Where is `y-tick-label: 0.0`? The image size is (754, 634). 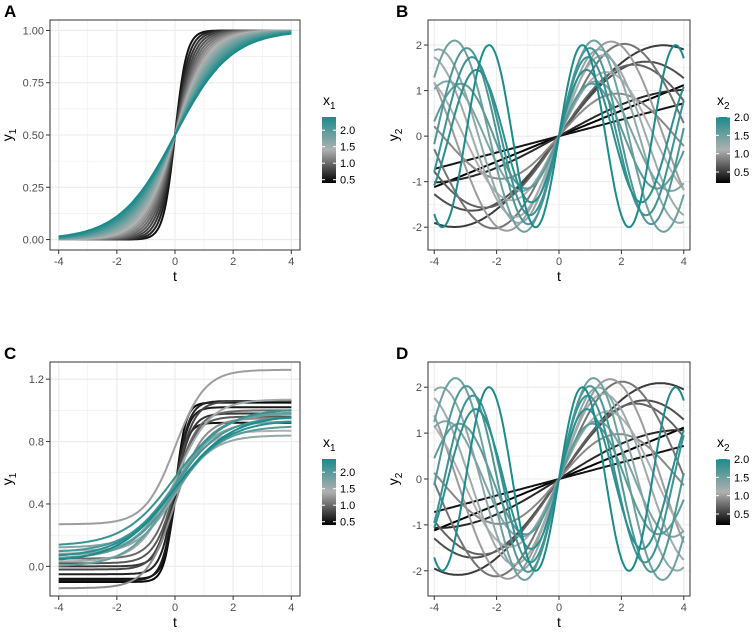
y-tick-label: 0.0 is located at coordinates (36, 567).